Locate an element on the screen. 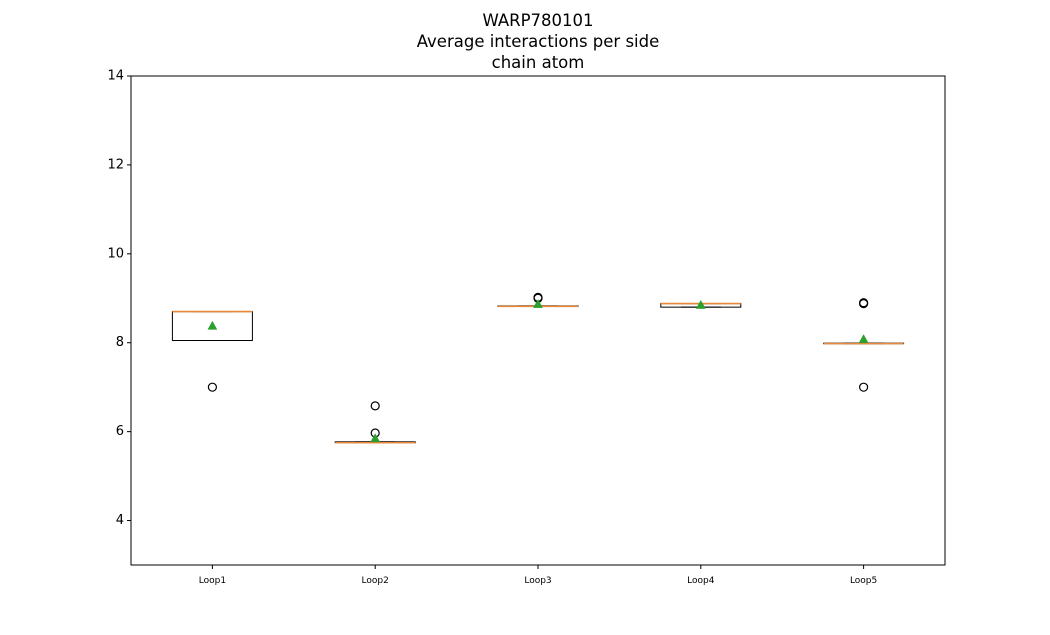 This screenshot has width=1050, height=635. x-axis: Loop1 Loop2 Loop3 Loop4 Loop5 is located at coordinates (538, 575).